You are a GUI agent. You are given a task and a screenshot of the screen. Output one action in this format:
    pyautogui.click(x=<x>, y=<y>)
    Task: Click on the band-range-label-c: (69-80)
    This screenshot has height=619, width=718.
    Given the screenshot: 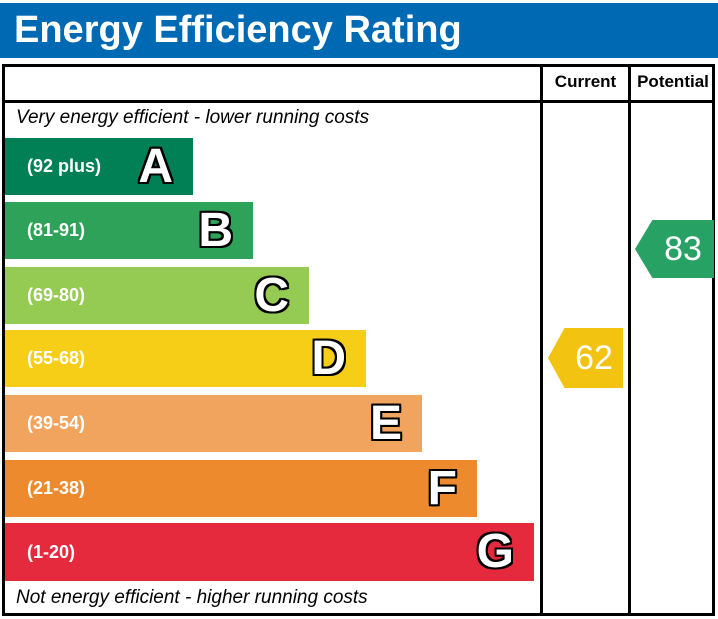 What is the action you would take?
    pyautogui.click(x=56, y=295)
    